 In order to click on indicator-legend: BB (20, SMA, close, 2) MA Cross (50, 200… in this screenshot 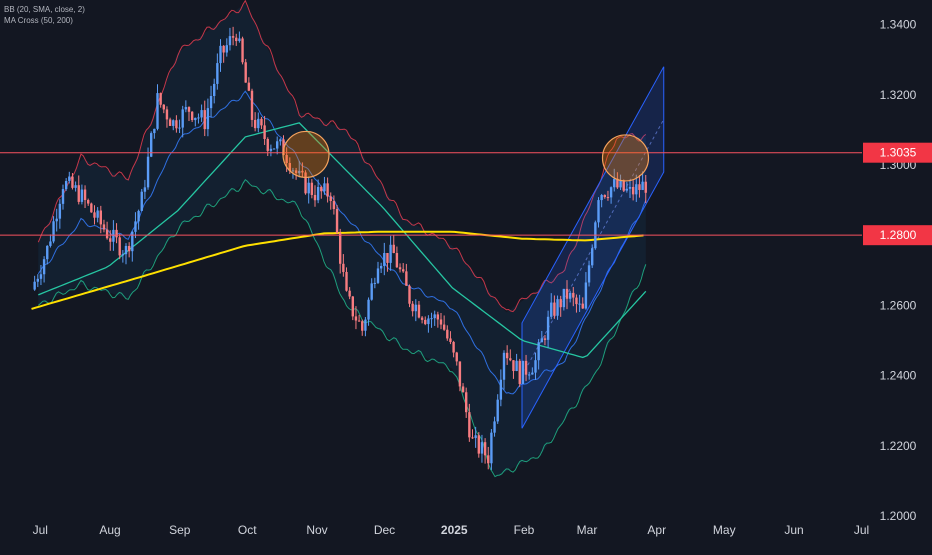, I will do `click(44, 15)`.